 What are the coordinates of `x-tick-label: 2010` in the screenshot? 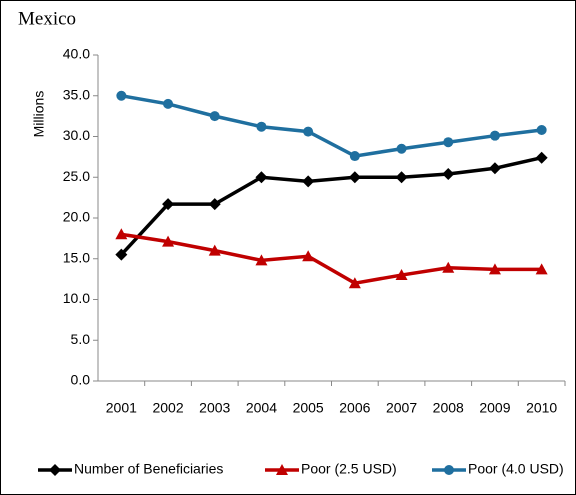 It's located at (541, 408).